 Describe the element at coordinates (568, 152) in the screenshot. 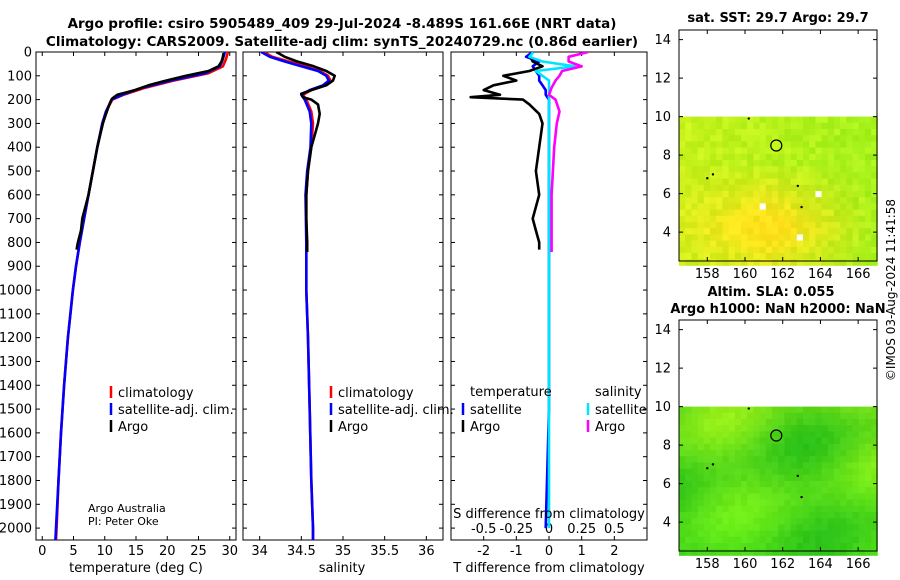

I see `series-line-s-argo` at that location.